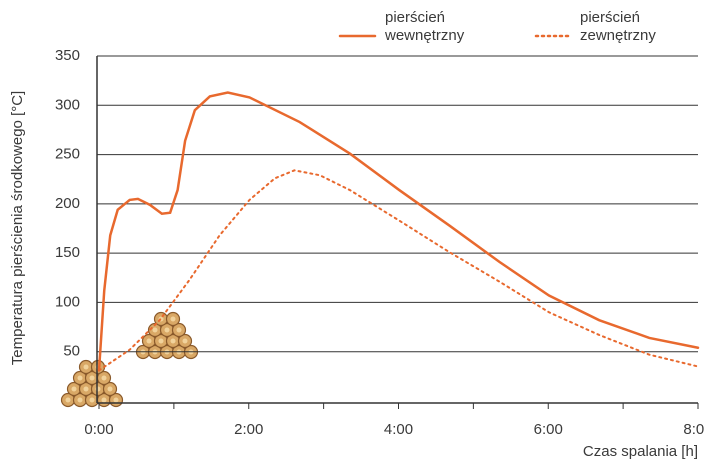 This screenshot has height=462, width=704. What do you see at coordinates (67, 203) in the screenshot?
I see `y-tick-label: 200` at bounding box center [67, 203].